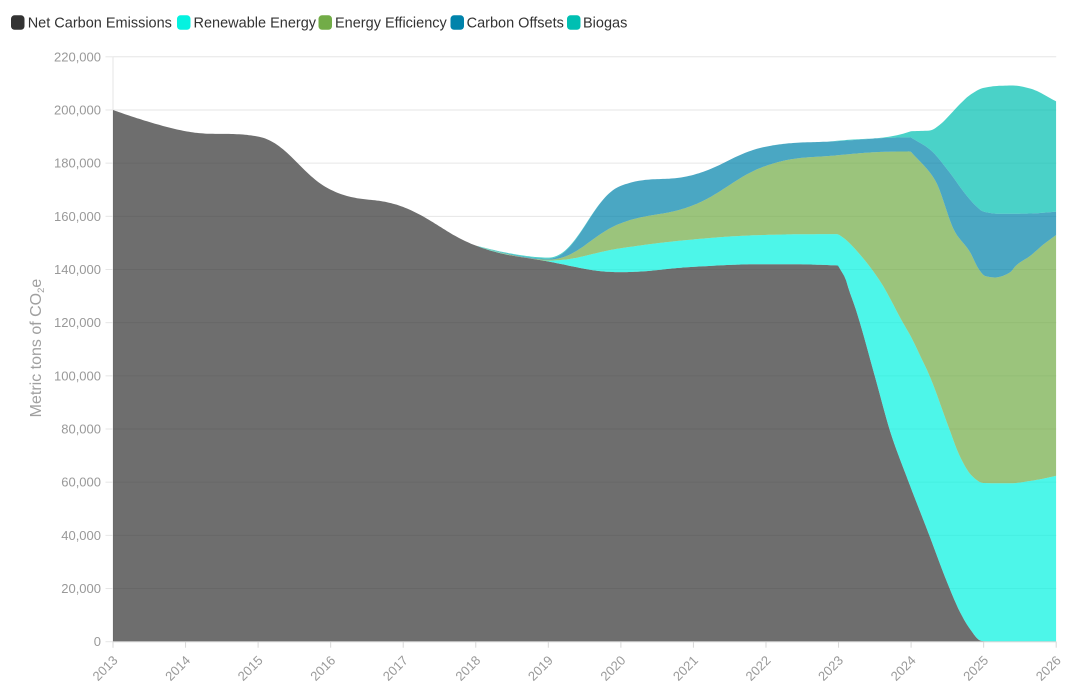  I want to click on svg-text: Energy Efficiency, so click(391, 24).